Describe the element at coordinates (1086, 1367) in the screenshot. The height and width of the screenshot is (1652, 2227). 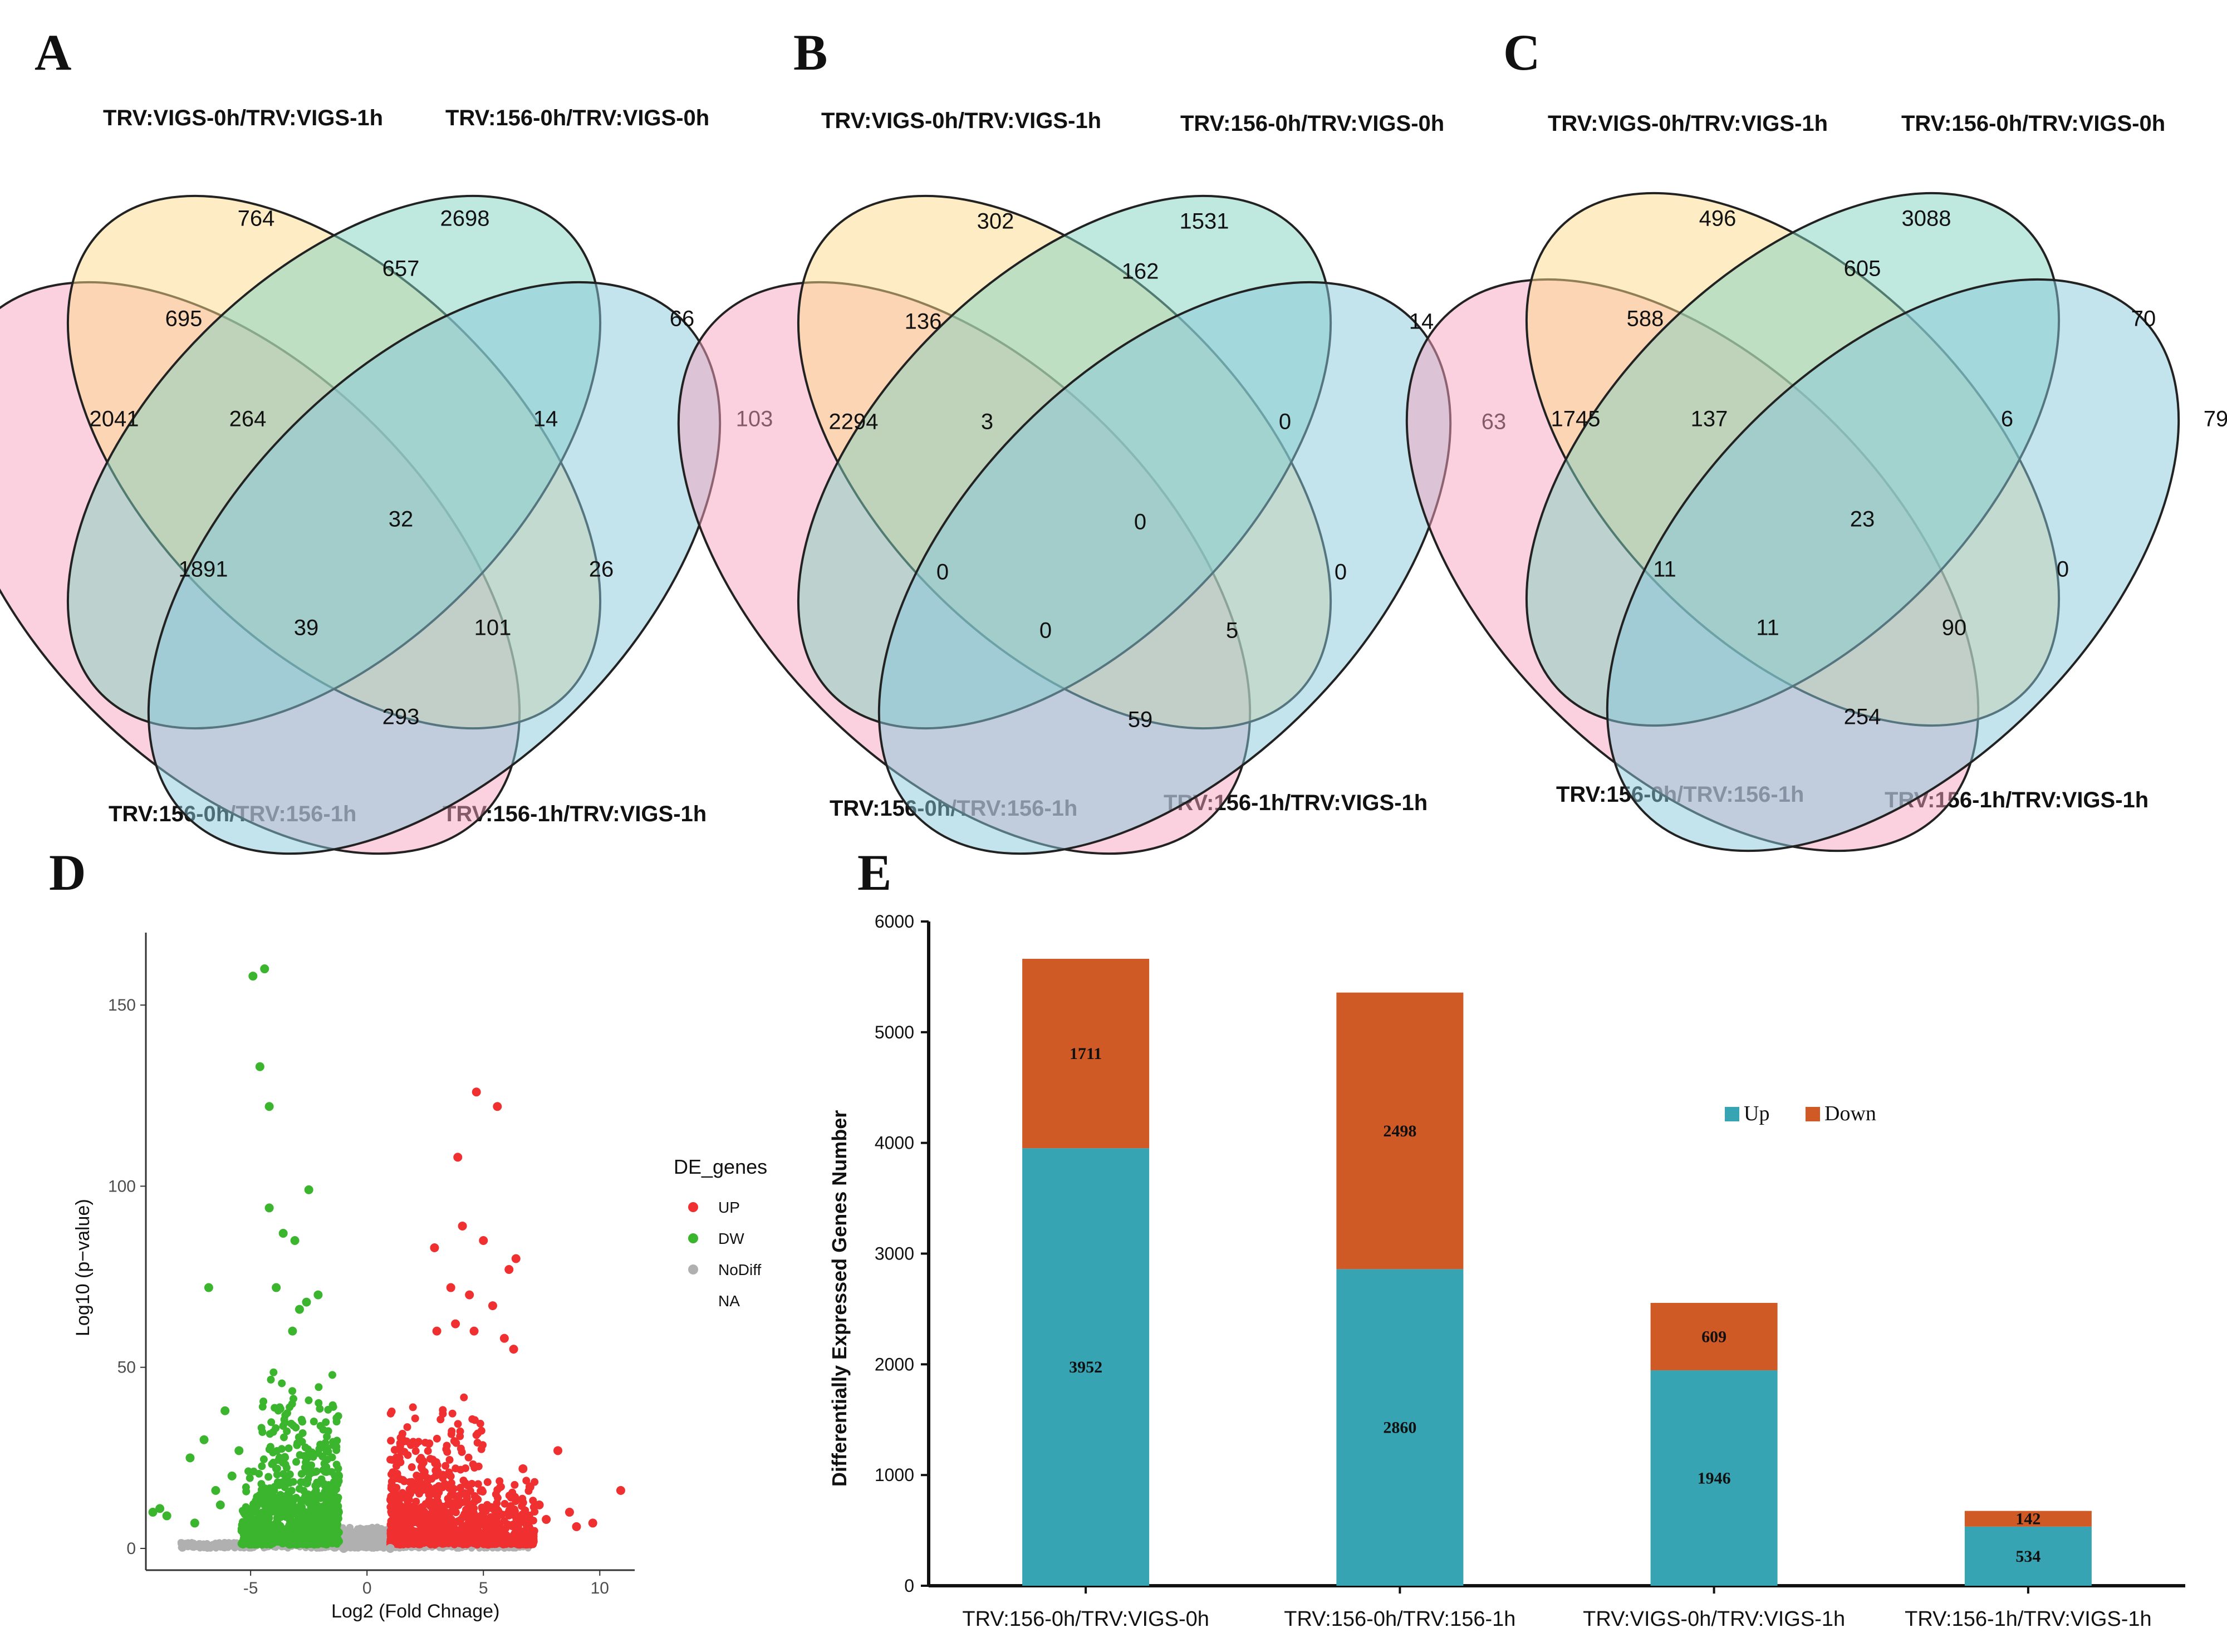
I see `bar-up-segment` at that location.